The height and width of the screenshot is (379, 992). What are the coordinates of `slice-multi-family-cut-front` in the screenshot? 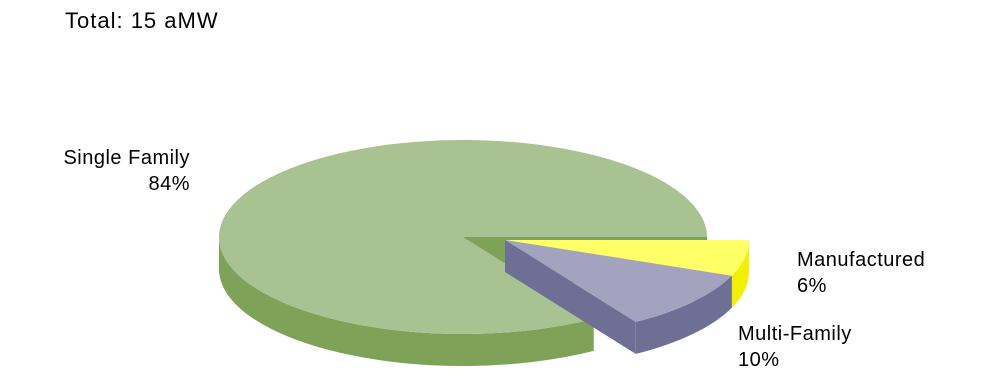 It's located at (570, 297).